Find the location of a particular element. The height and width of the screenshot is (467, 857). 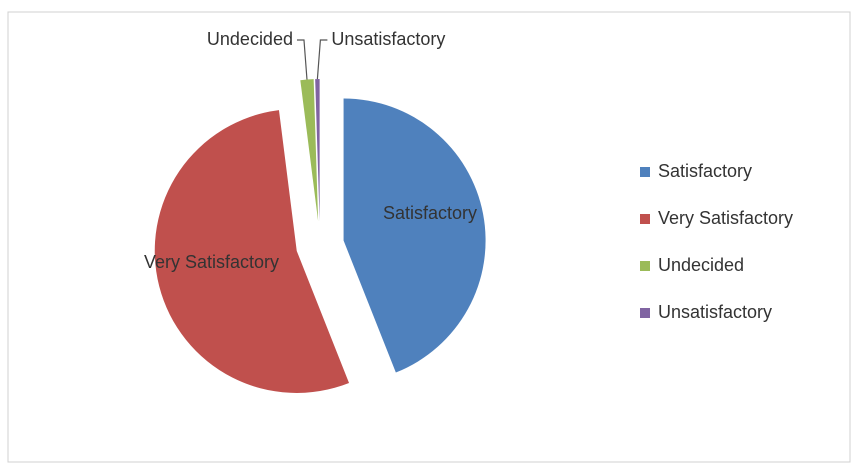

legend-label: Very Satisfactory is located at coordinates (725, 218).